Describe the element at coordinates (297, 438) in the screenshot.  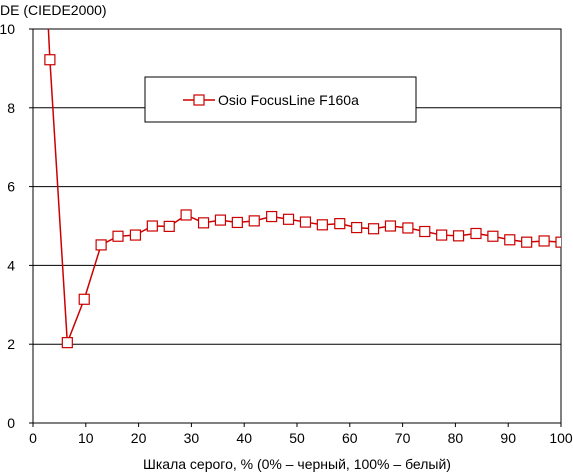
I see `x-tick-label: 50` at that location.